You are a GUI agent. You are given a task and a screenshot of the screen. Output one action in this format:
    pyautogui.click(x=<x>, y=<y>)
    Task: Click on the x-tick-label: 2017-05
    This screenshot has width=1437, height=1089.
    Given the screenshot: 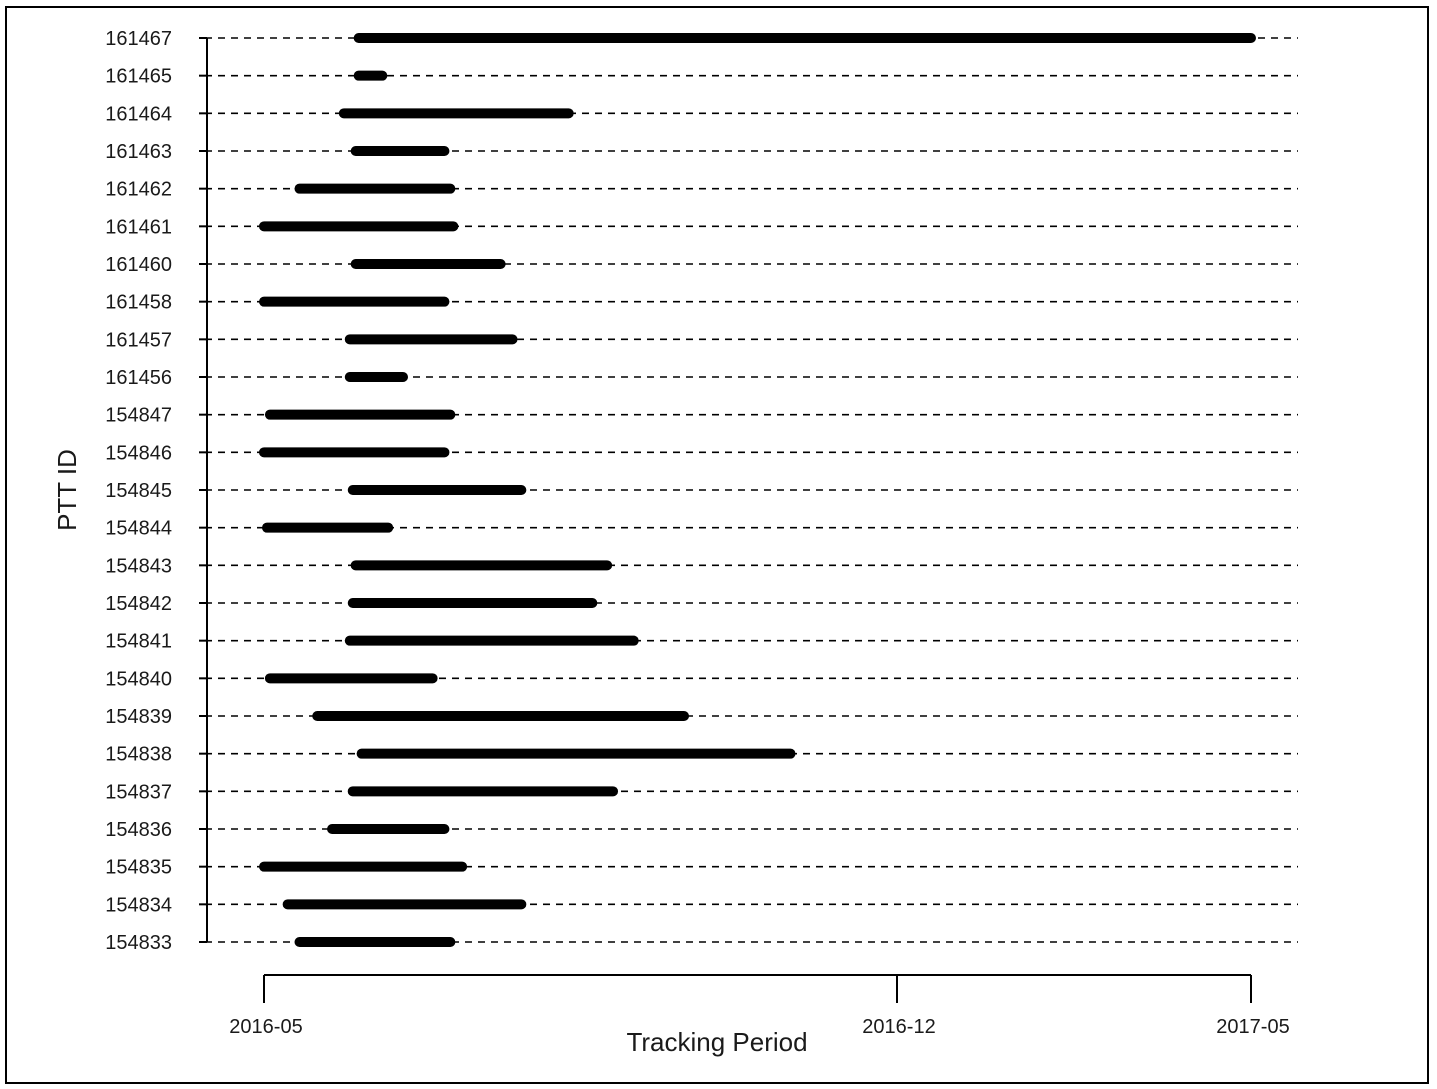 What is the action you would take?
    pyautogui.click(x=1252, y=1027)
    